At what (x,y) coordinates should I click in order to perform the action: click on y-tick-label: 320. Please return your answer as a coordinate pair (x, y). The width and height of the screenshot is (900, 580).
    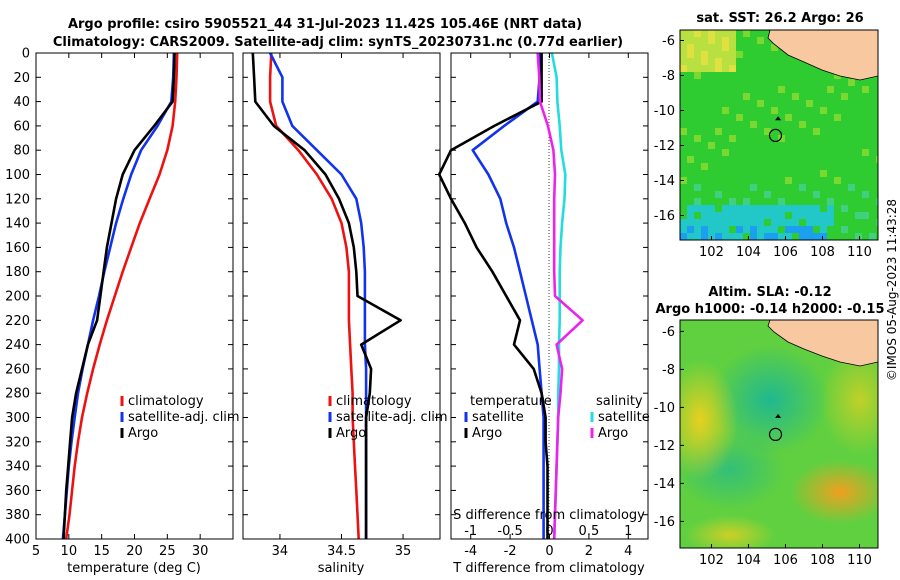
    Looking at the image, I should click on (17, 442).